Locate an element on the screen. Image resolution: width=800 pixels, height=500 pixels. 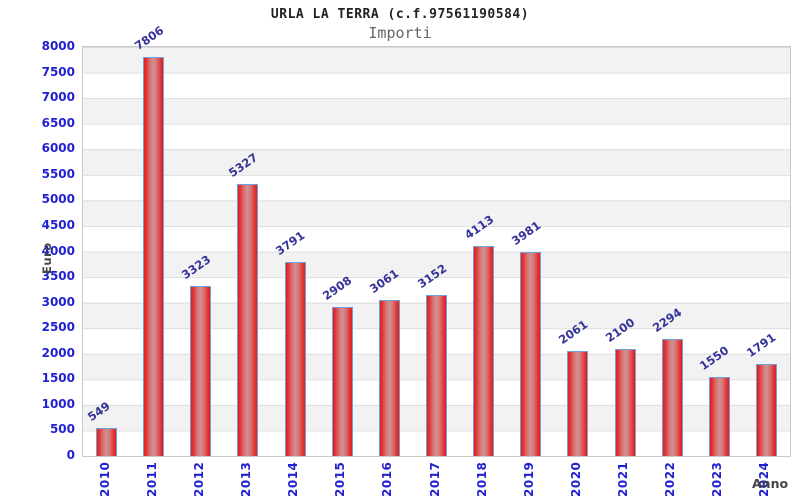
y-tick-label: 0 is located at coordinates (70, 455).